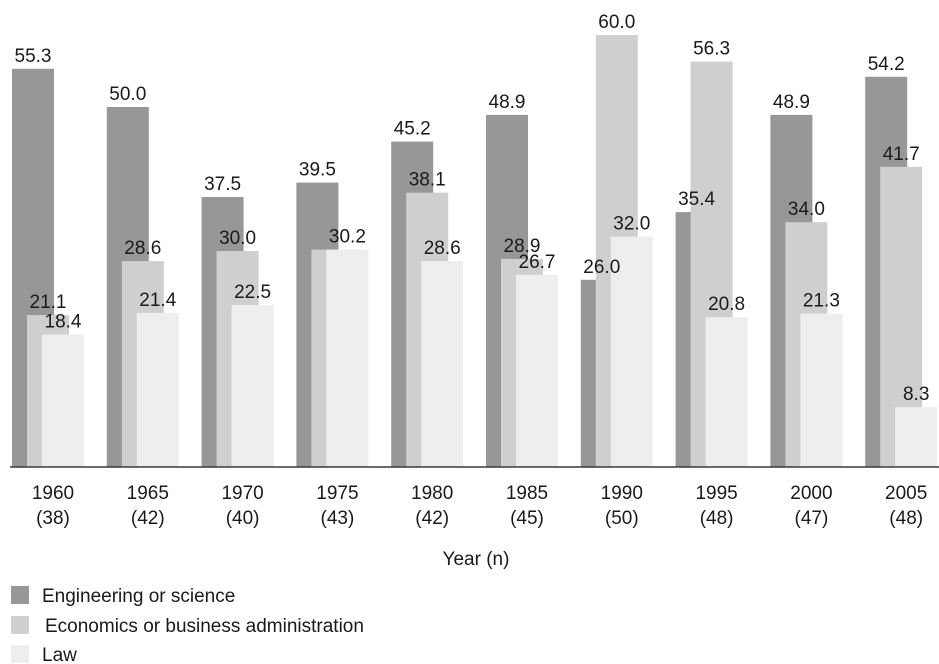 This screenshot has height=664, width=939. Describe the element at coordinates (522, 246) in the screenshot. I see `data-label-economics-1985: 28.9` at that location.